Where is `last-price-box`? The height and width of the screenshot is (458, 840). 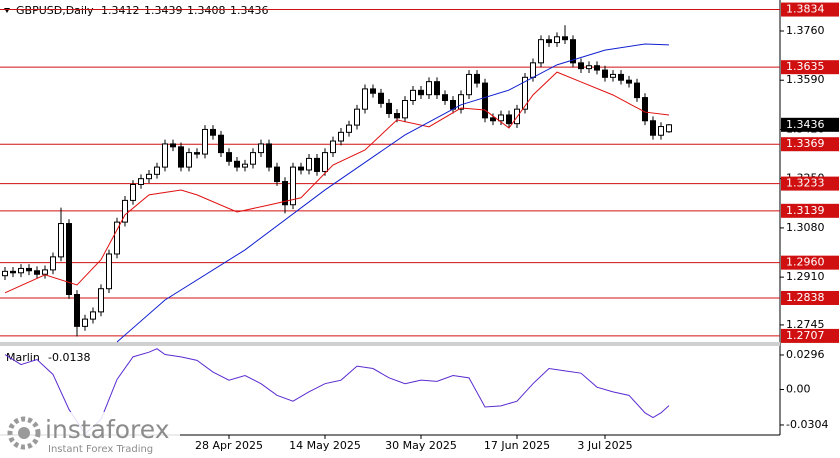
last-price-box is located at coordinates (810, 124).